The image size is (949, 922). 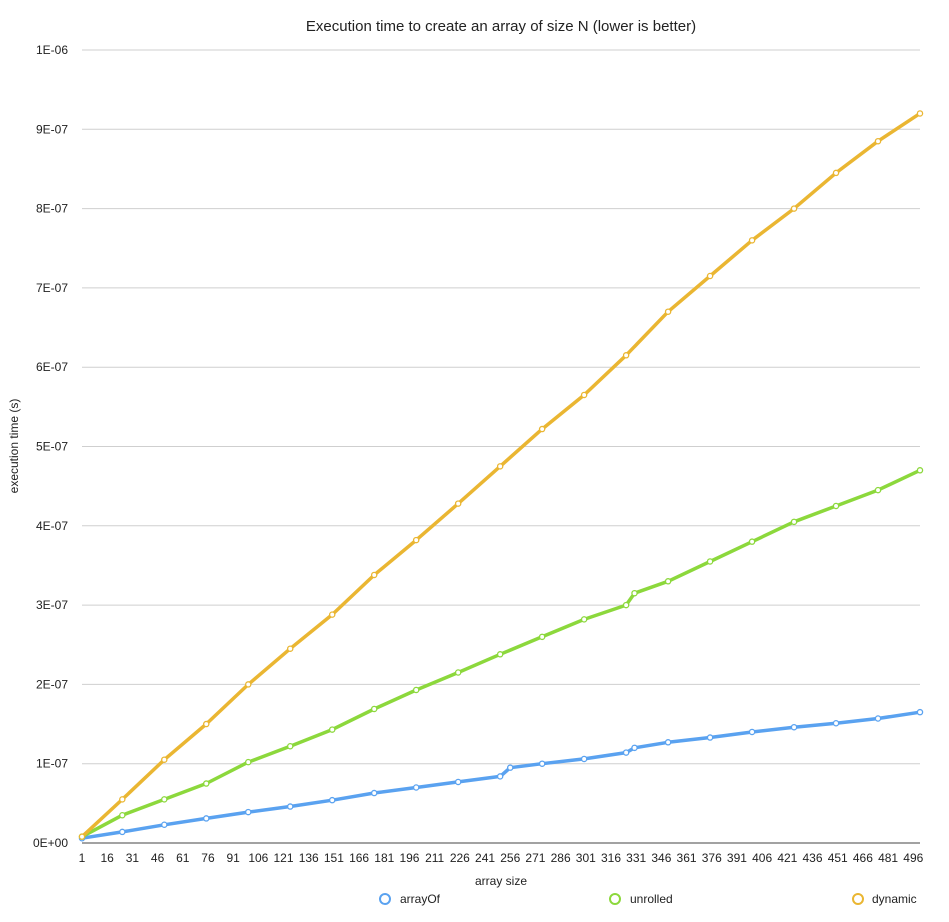 What do you see at coordinates (108, 858) in the screenshot?
I see `x-tick-label: 16` at bounding box center [108, 858].